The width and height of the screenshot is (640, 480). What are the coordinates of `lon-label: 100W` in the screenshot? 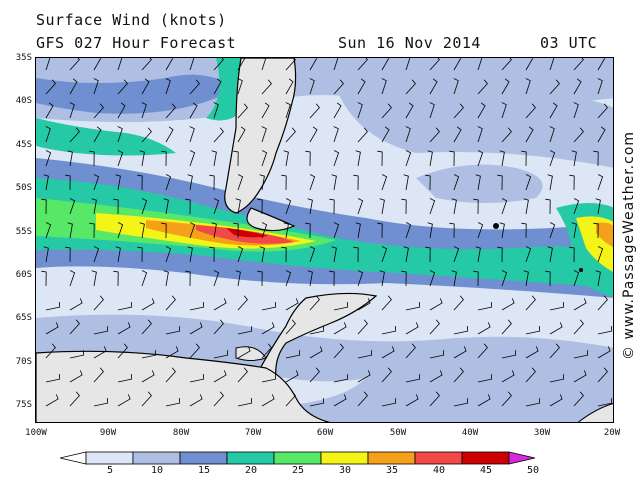 It's located at (36, 433).